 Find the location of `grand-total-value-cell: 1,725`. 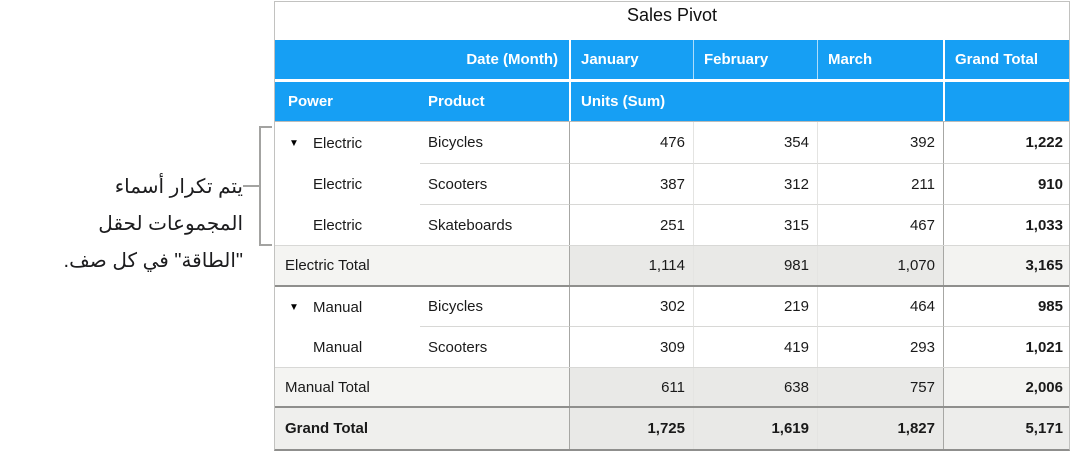

grand-total-value-cell: 1,725 is located at coordinates (631, 428).